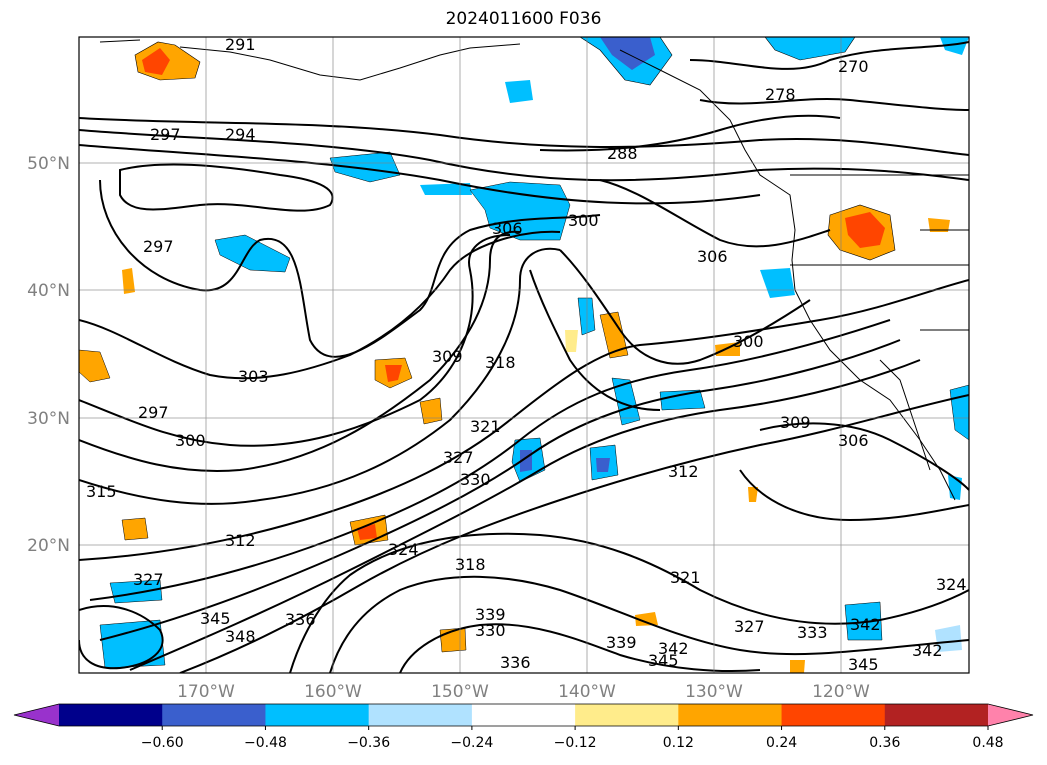 Image resolution: width=1047 pixels, height=765 pixels. I want to click on contour-label: 300, so click(190, 440).